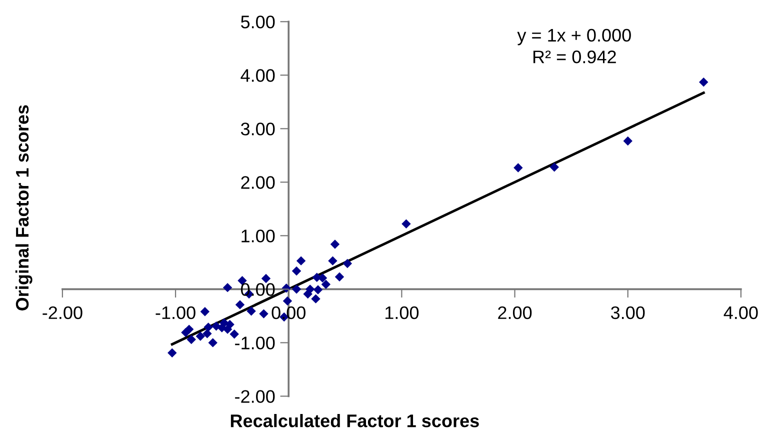  I want to click on y-tick-label: 3.00, so click(257, 129).